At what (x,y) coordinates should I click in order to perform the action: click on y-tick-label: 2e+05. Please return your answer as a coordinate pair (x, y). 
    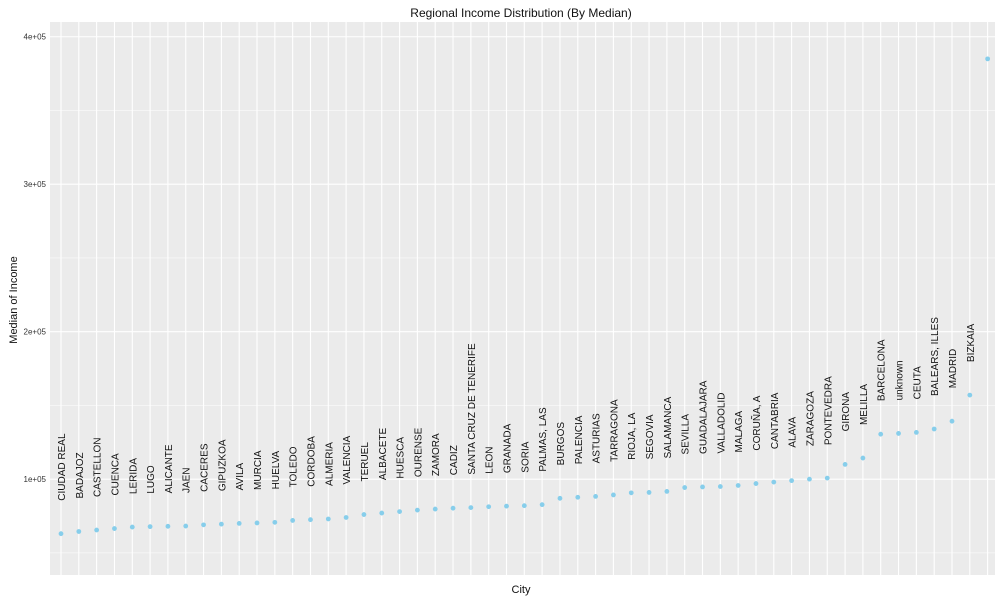
    Looking at the image, I should click on (35, 332).